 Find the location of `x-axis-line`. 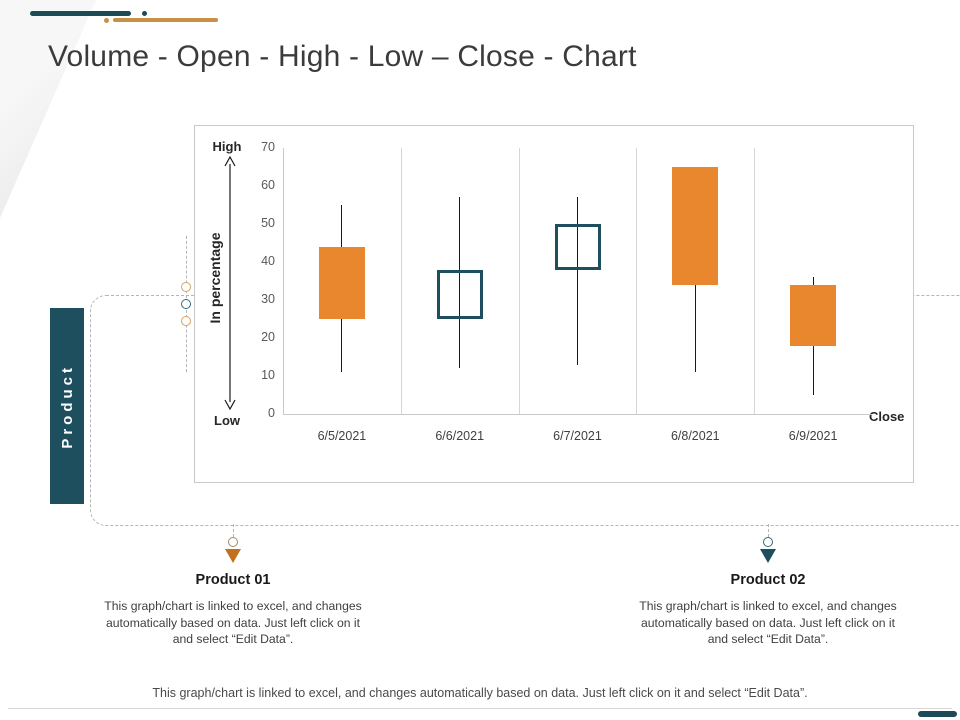

x-axis-line is located at coordinates (577, 414).